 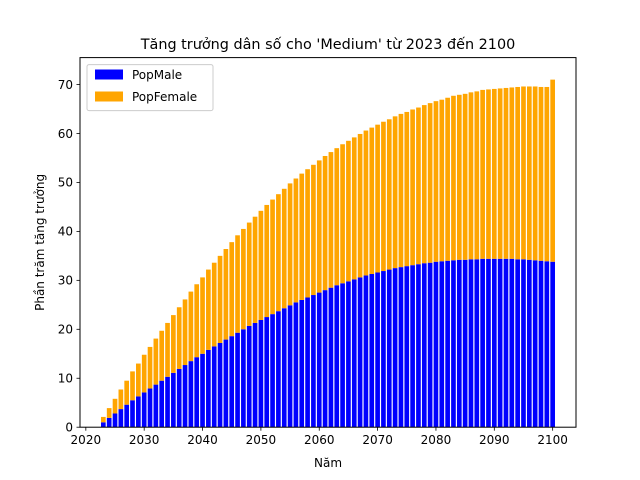 What do you see at coordinates (191, 394) in the screenshot?
I see `bar-popmale-2038` at bounding box center [191, 394].